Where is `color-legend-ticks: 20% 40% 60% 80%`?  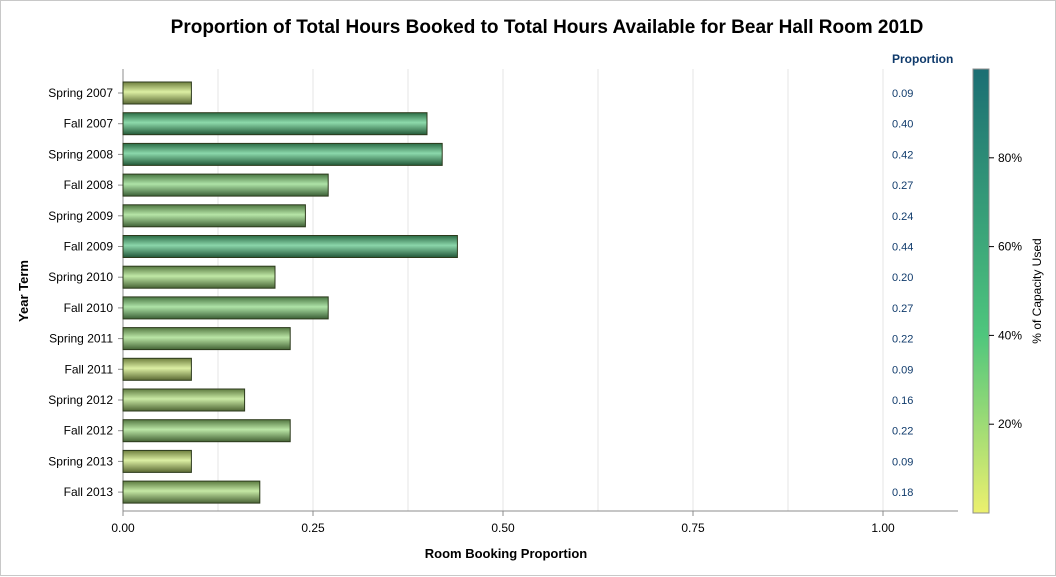
color-legend-ticks: 20% 40% 60% 80% is located at coordinates (1005, 291).